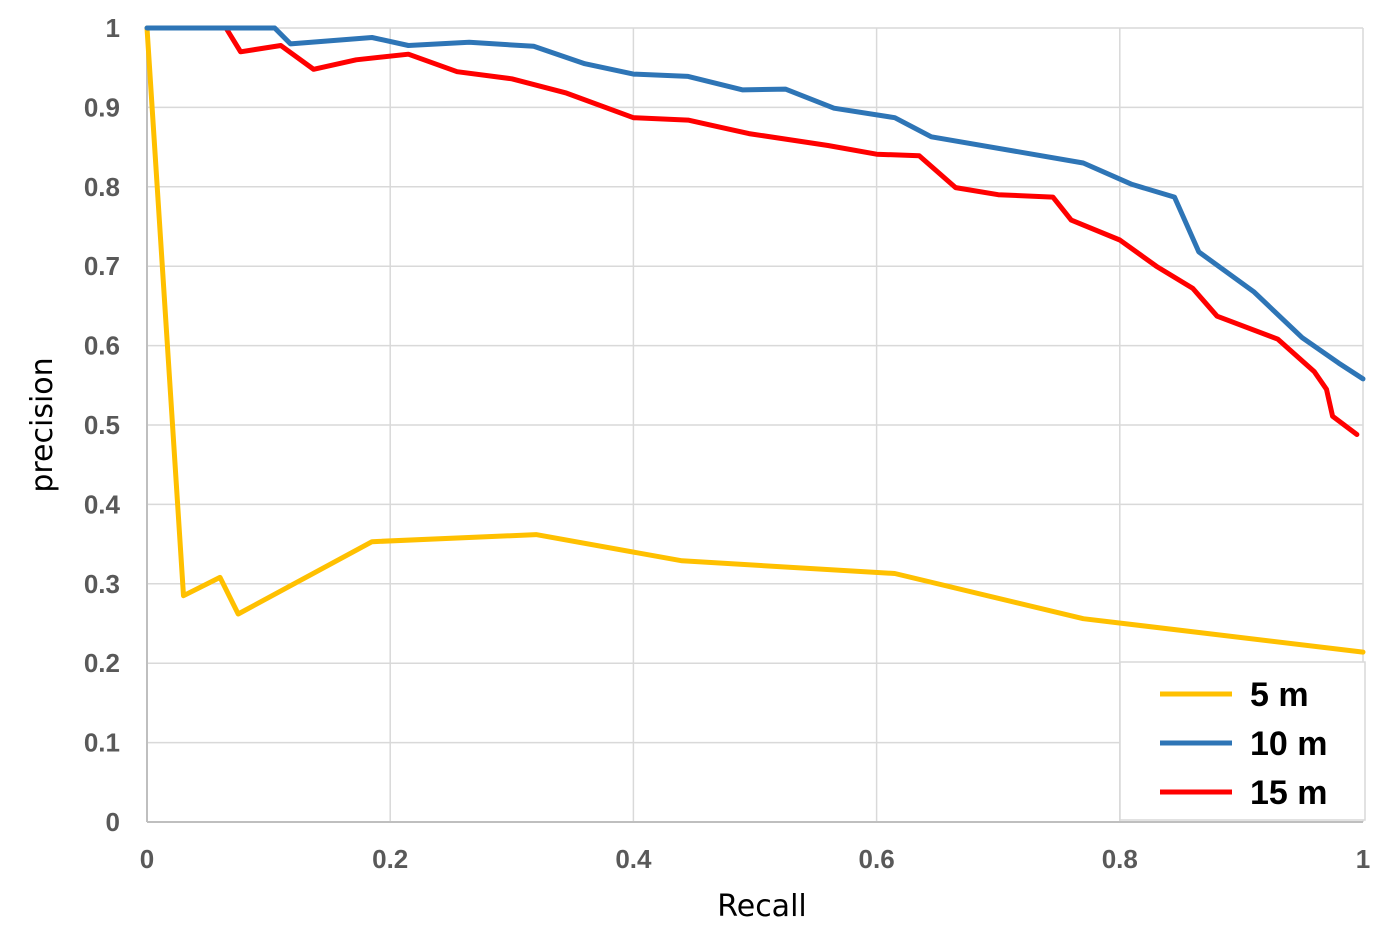 The height and width of the screenshot is (949, 1385). Describe the element at coordinates (102, 425) in the screenshot. I see `y-tick-label: 0.5` at that location.